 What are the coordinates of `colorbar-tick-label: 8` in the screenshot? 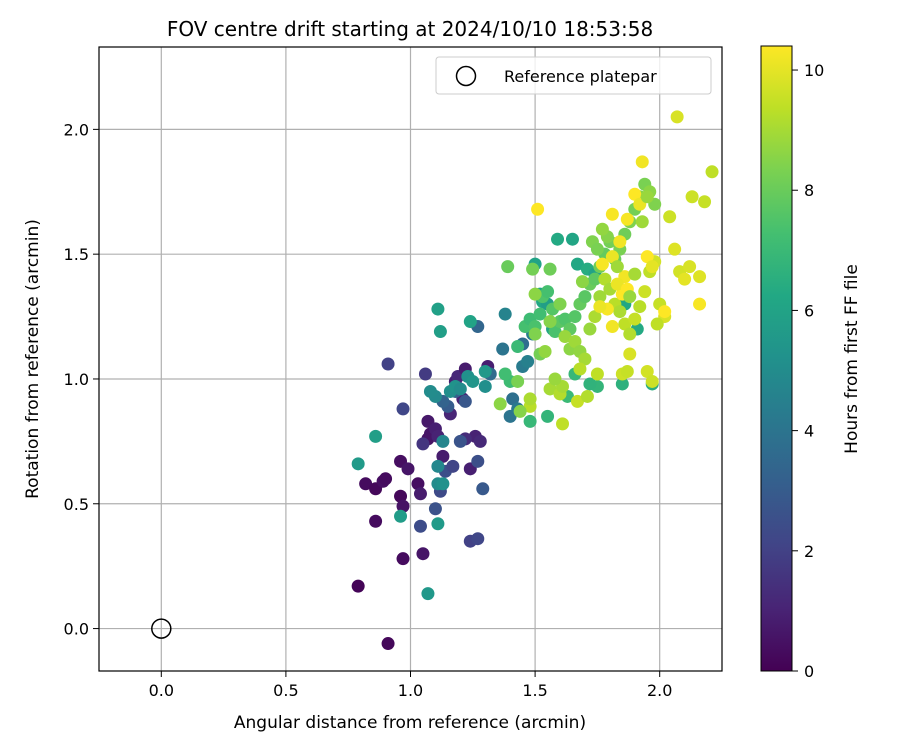 It's located at (809, 190).